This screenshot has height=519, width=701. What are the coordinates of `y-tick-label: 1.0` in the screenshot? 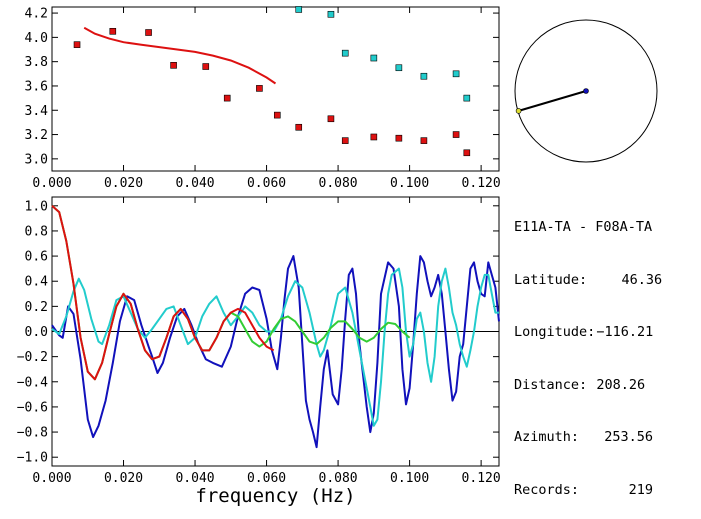 It's located at (36, 206).